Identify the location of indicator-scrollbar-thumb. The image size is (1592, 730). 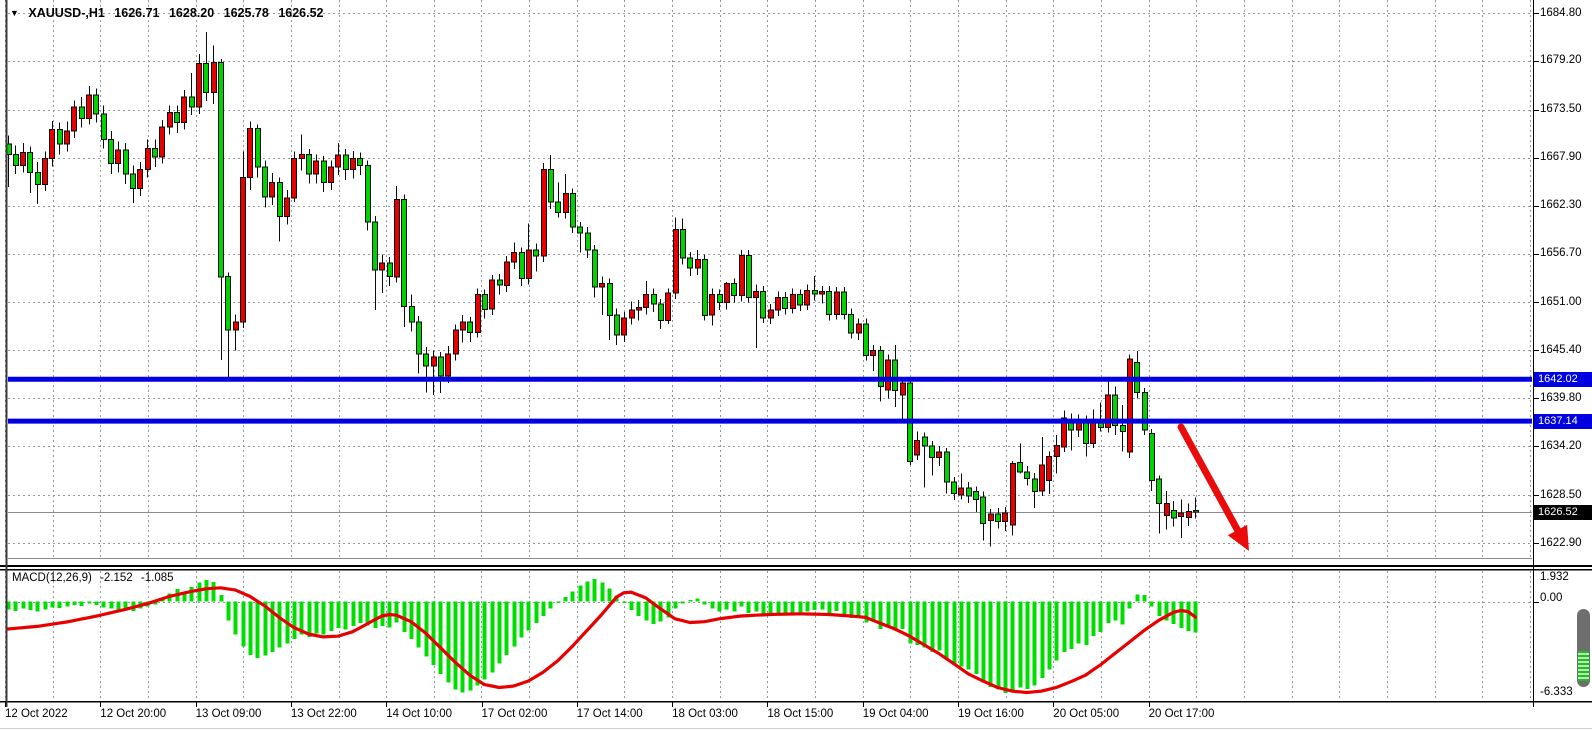
(1583, 648).